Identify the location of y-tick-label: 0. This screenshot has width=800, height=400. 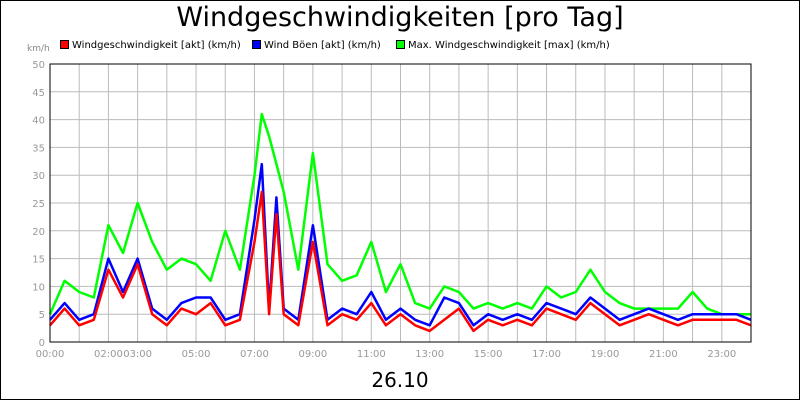
(42, 343).